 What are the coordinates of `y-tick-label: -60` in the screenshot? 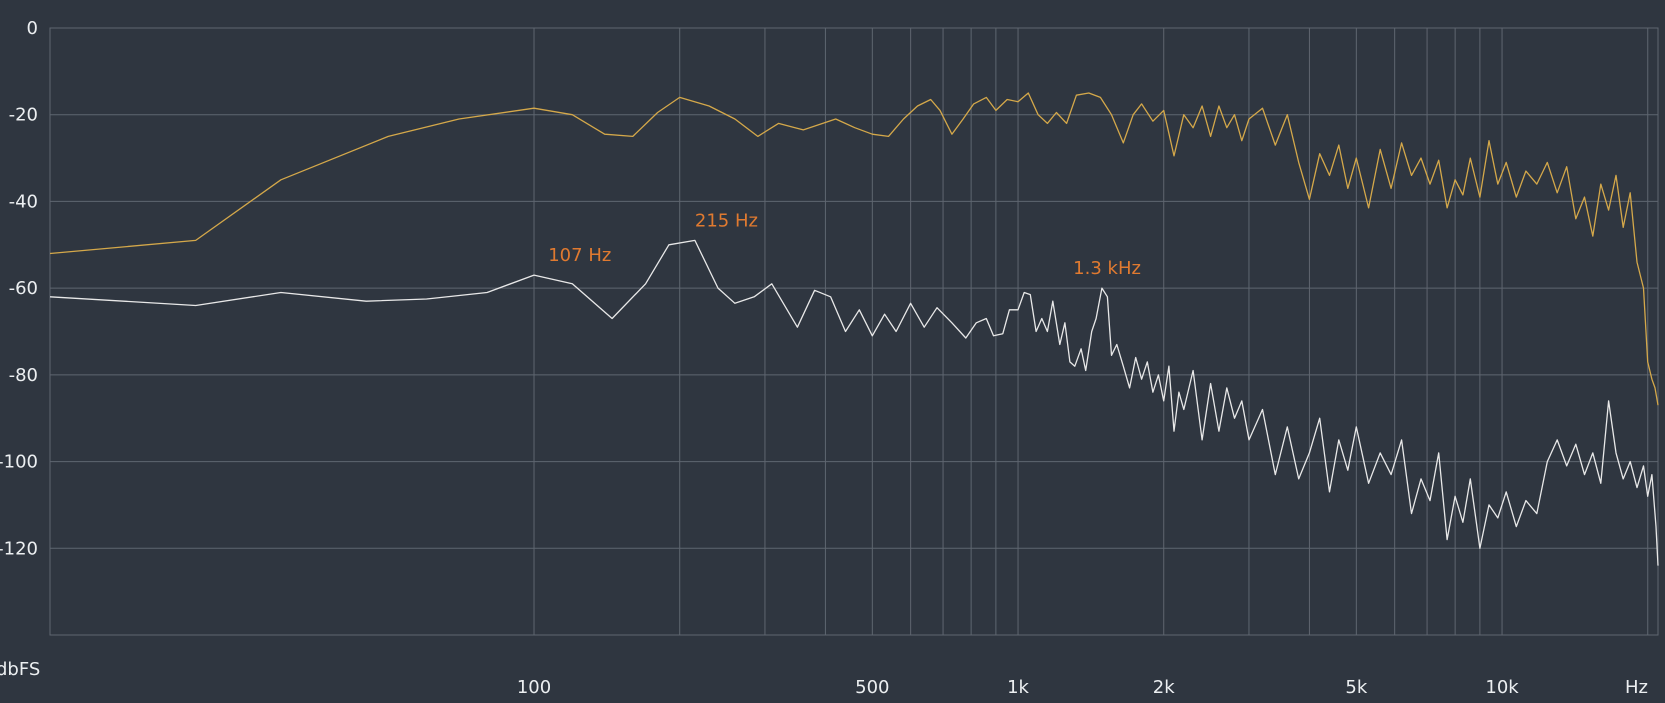 It's located at (23, 288).